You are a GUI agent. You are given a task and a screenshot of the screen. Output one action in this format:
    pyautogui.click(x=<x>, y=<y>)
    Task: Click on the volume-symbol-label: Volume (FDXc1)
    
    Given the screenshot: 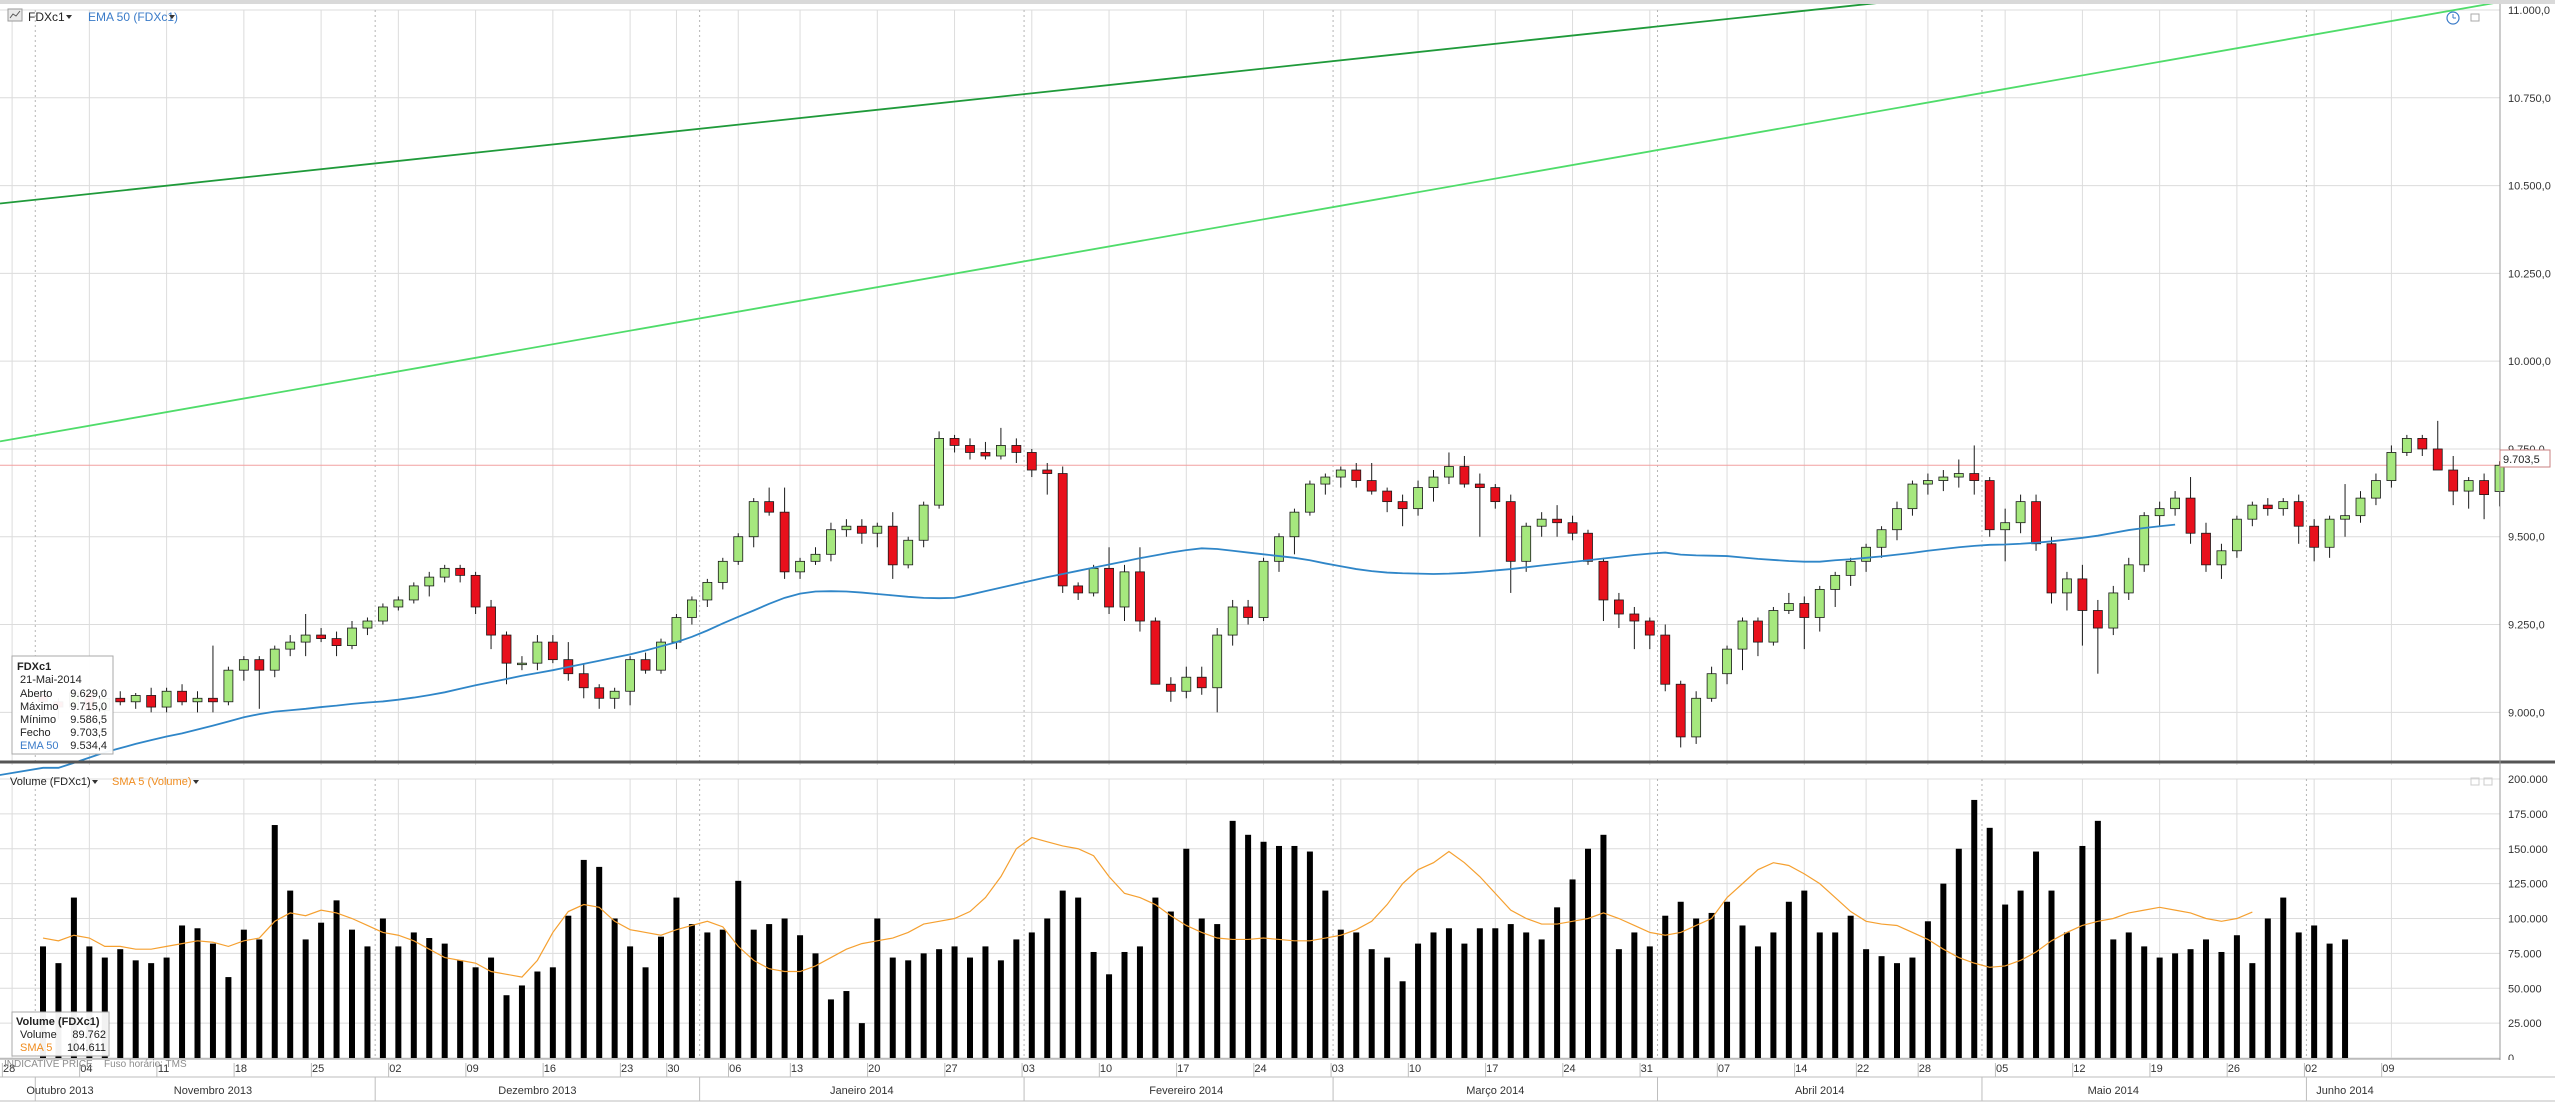 What is the action you would take?
    pyautogui.click(x=50, y=782)
    